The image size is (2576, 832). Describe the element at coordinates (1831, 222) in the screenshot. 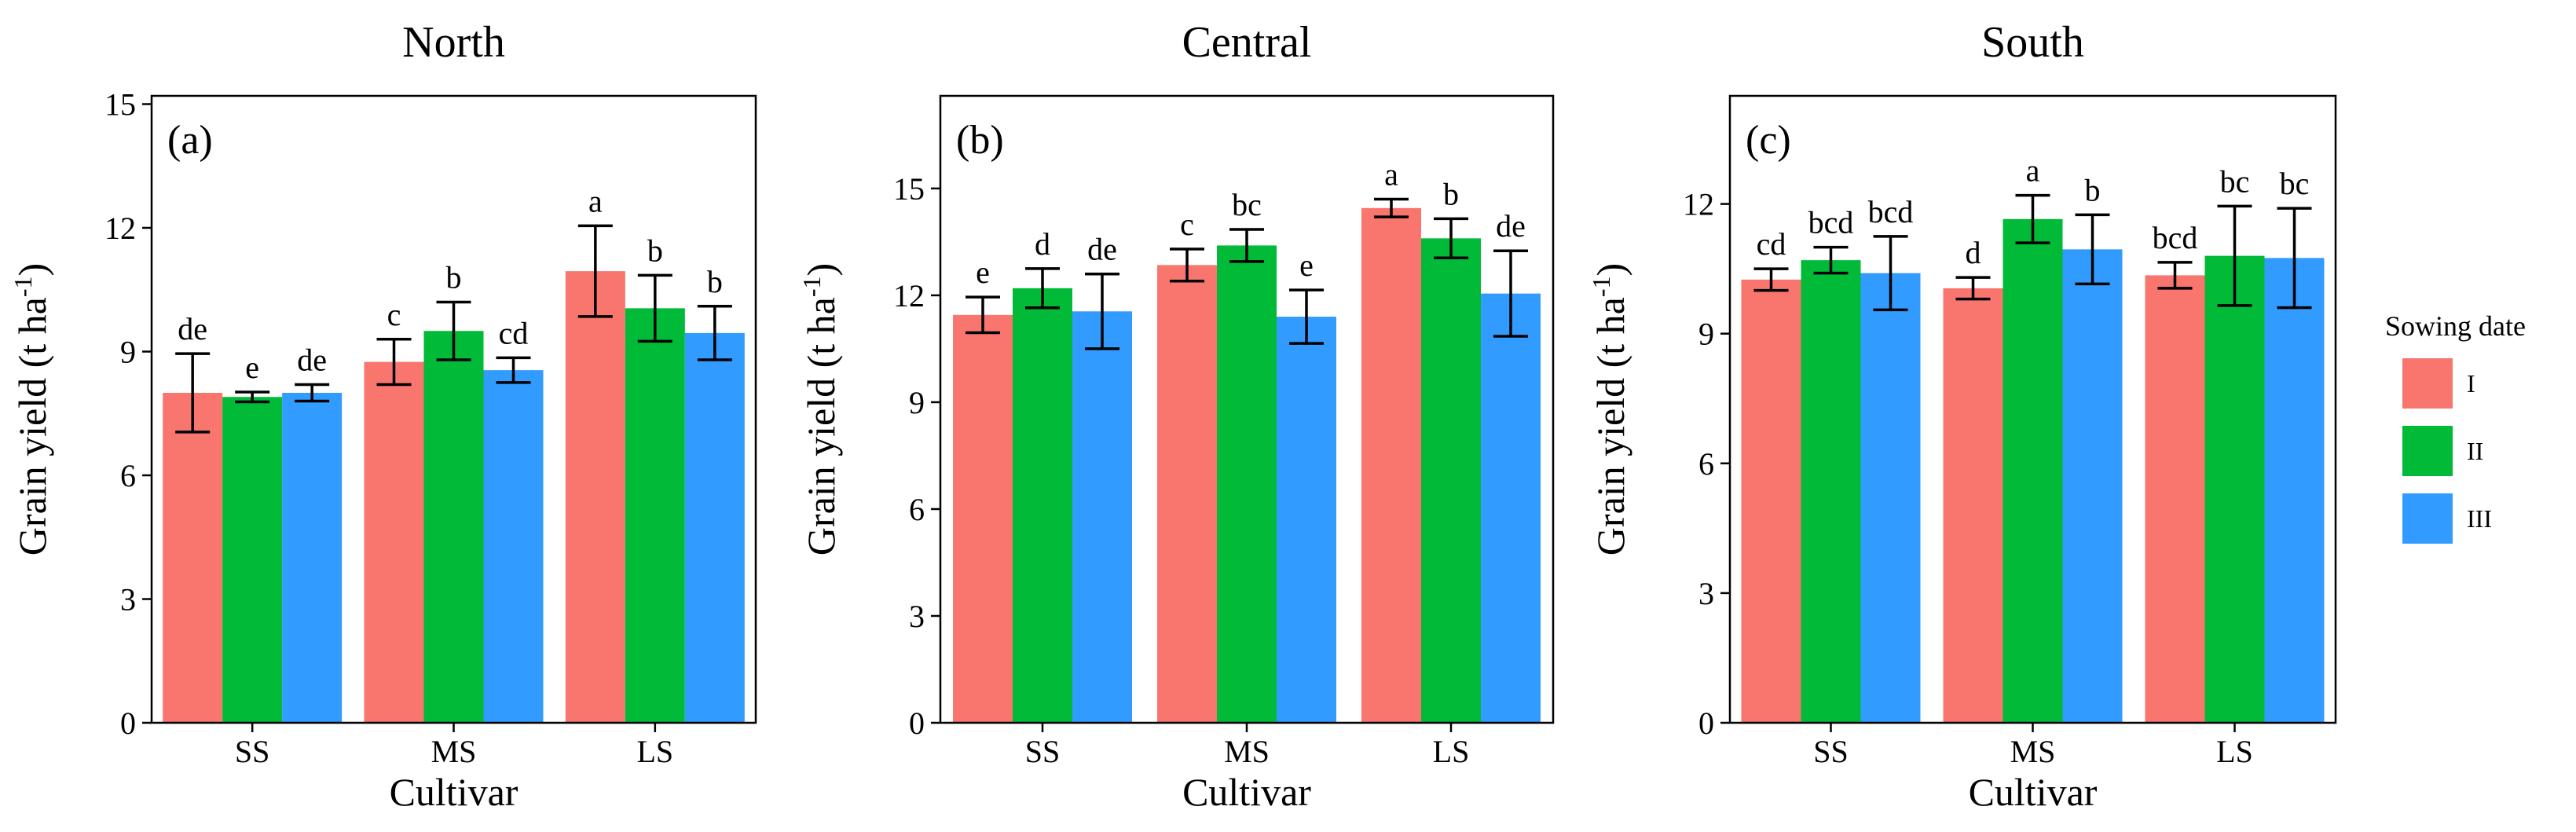

I see `significance-letter: bcd` at that location.